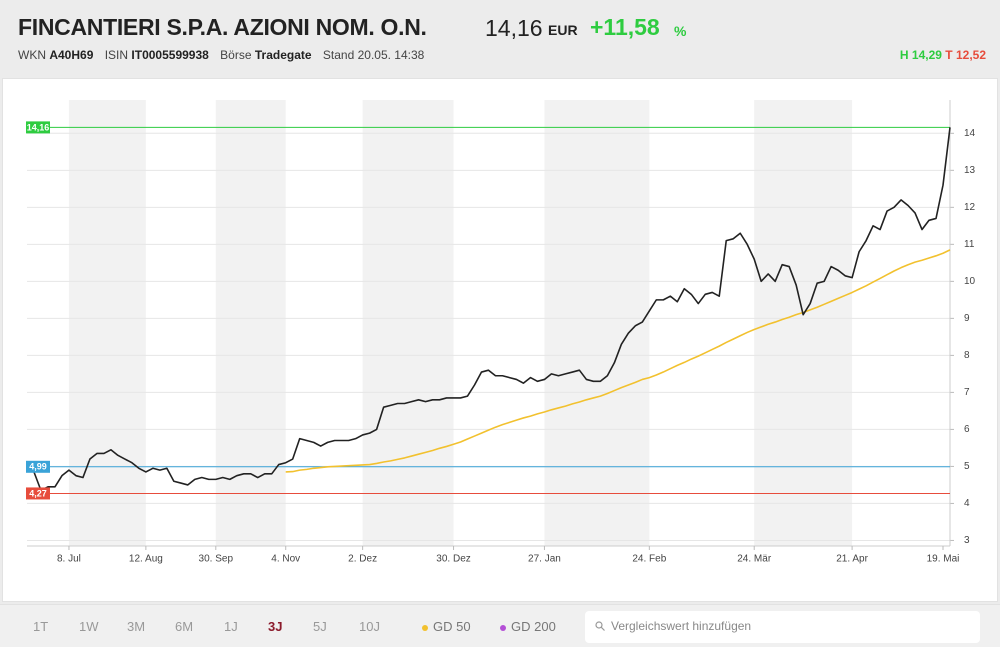 This screenshot has width=1000, height=647. What do you see at coordinates (967, 466) in the screenshot?
I see `y-tick-label: 5` at bounding box center [967, 466].